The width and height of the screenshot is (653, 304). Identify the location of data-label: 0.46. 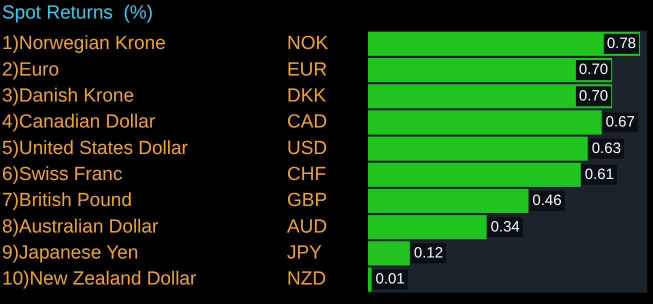
(547, 201).